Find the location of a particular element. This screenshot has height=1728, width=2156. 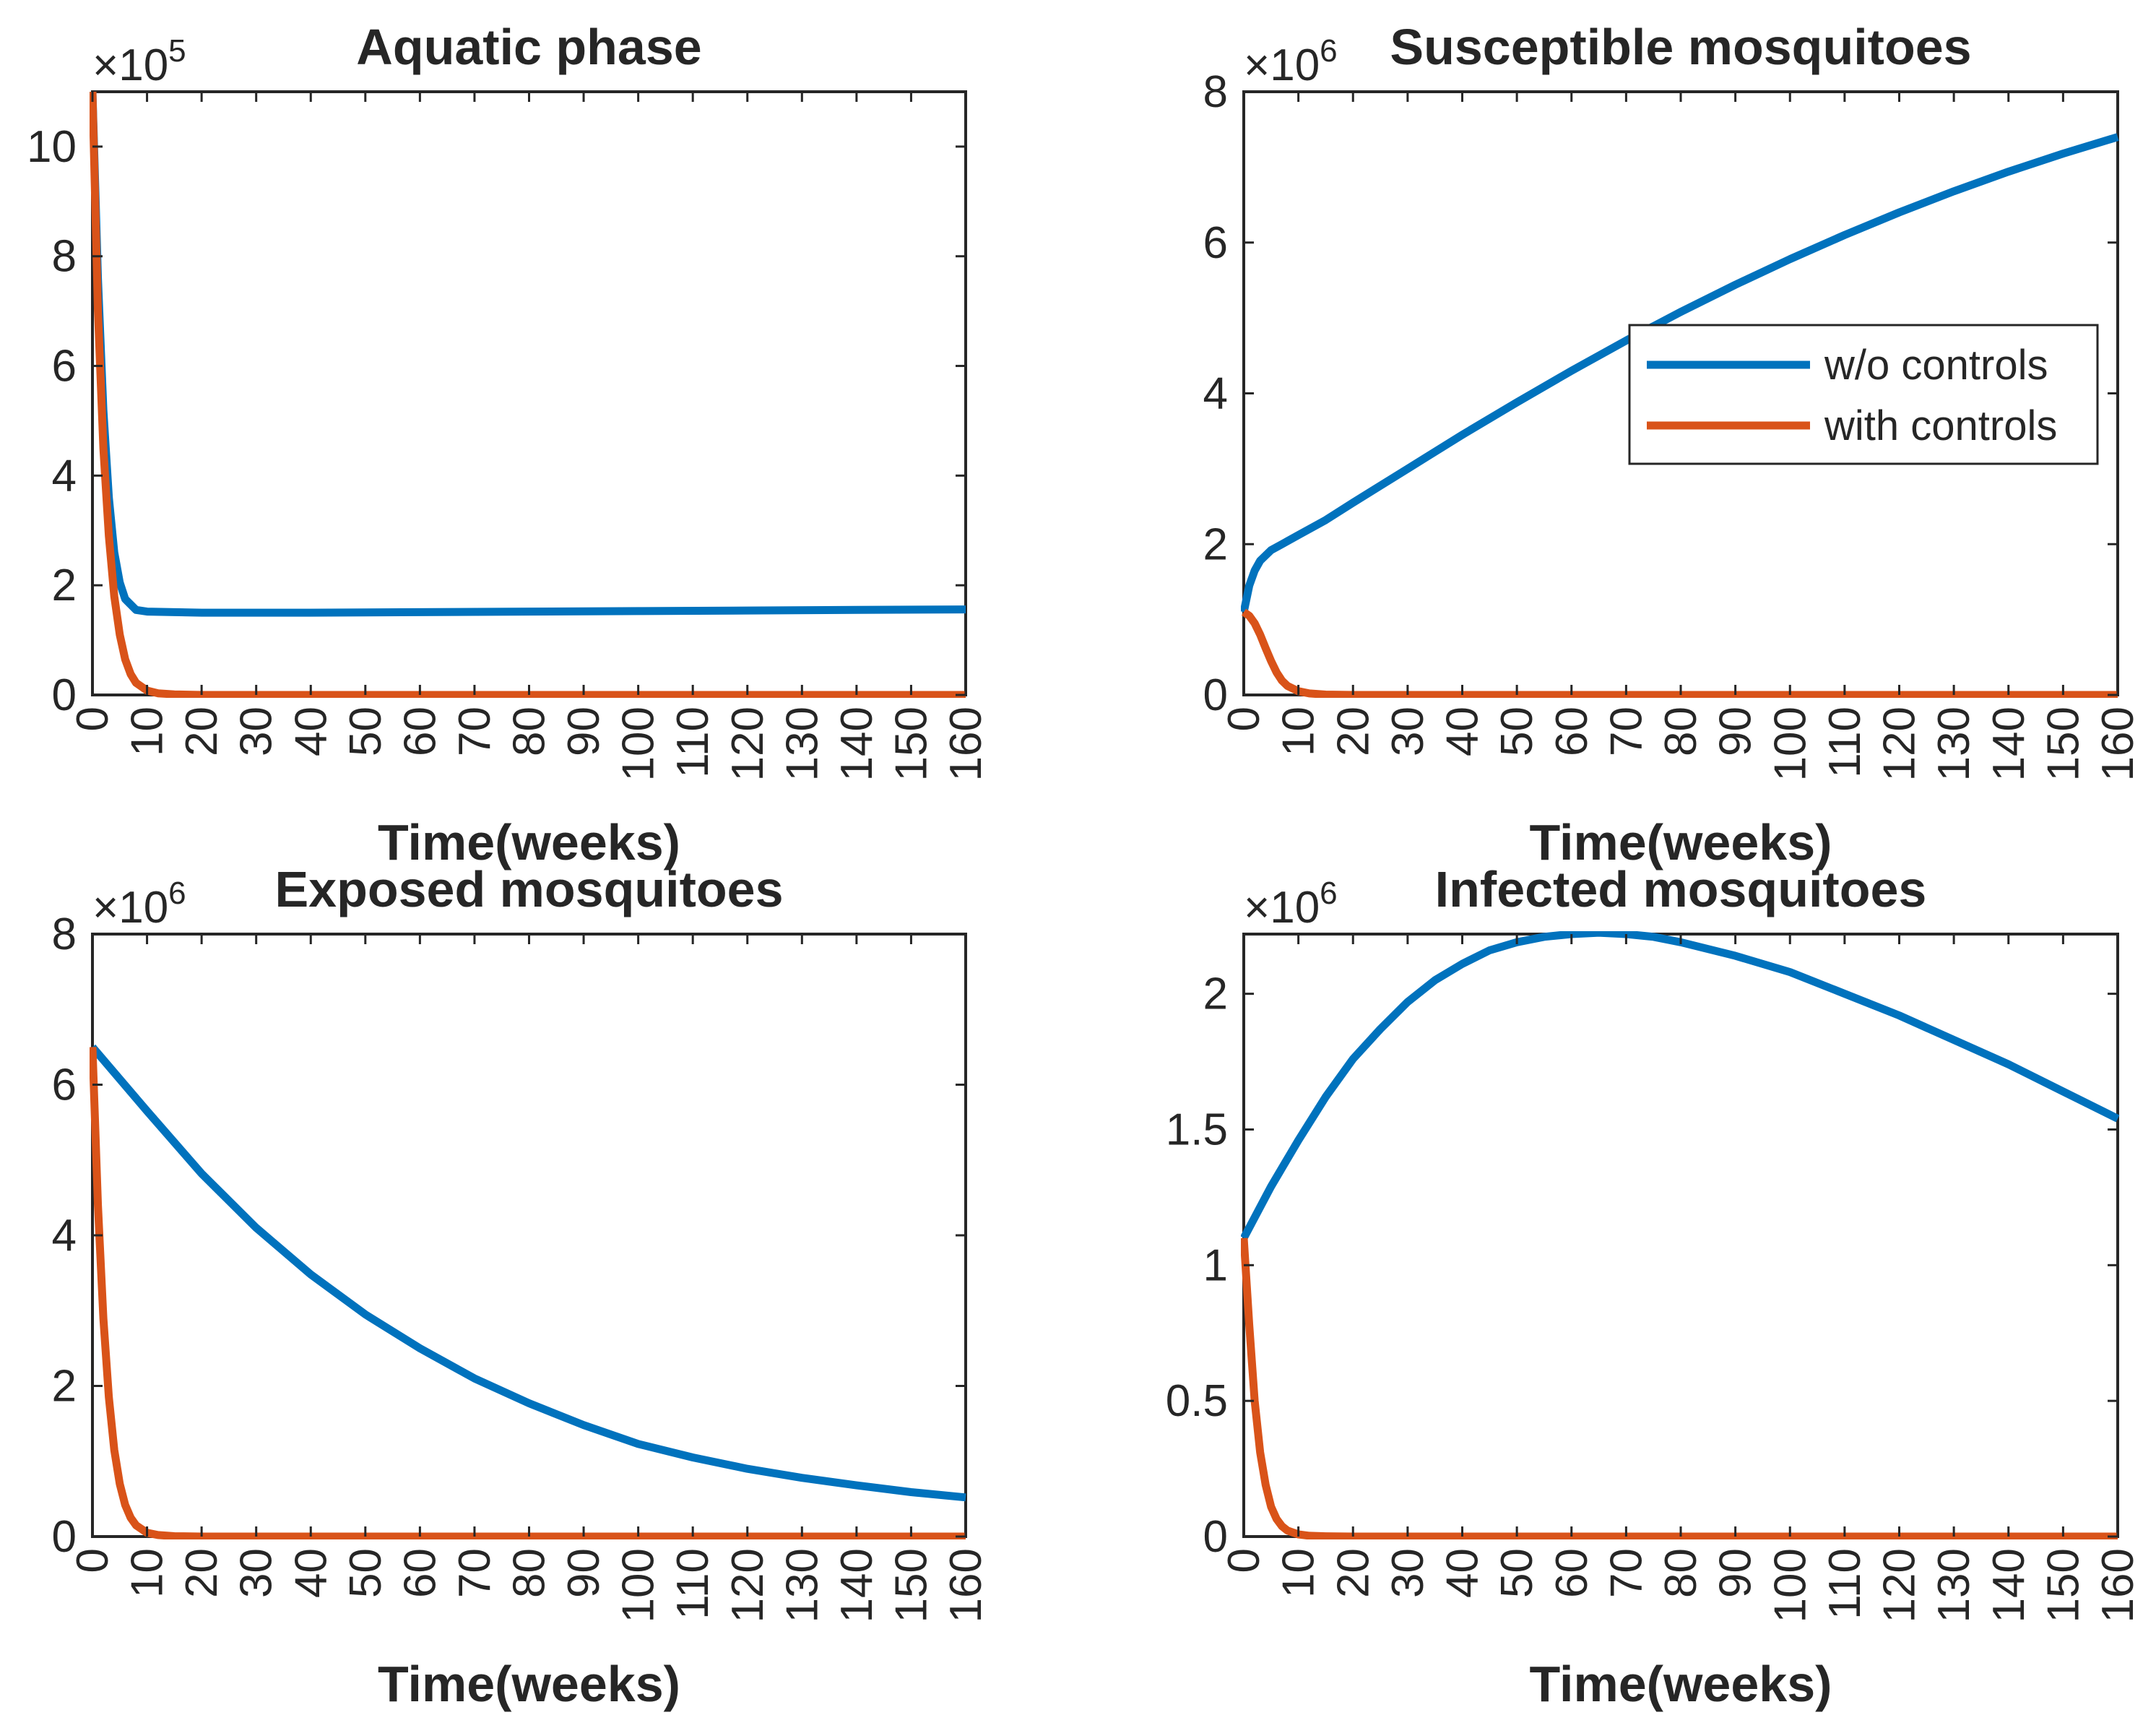

x-tick-label: 90 is located at coordinates (1736, 731).